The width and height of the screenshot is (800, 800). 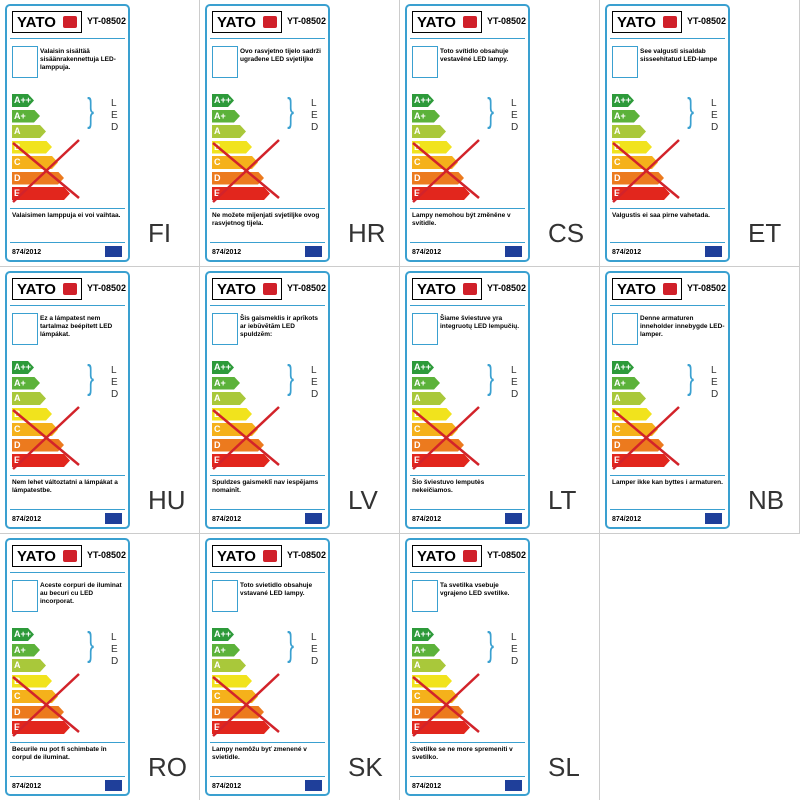 What do you see at coordinates (367, 233) in the screenshot?
I see `language-code: HR` at bounding box center [367, 233].